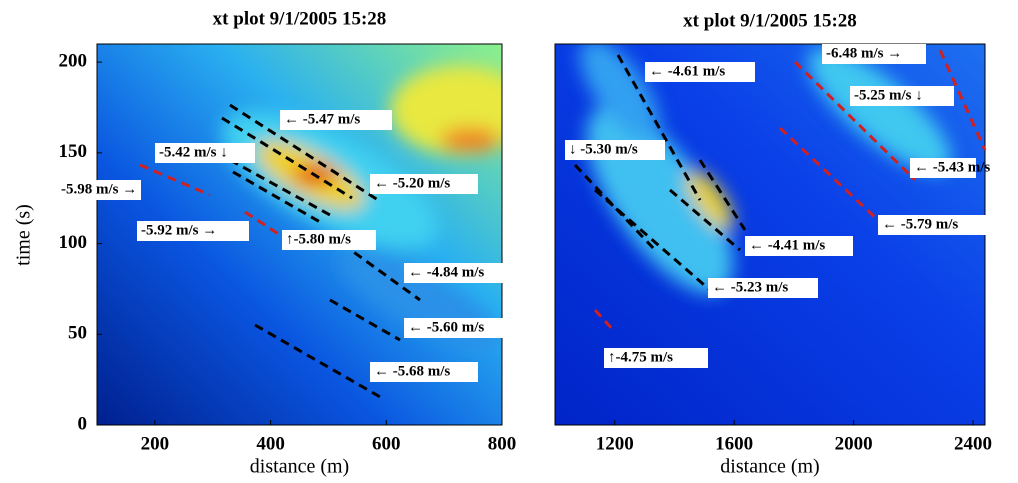  What do you see at coordinates (446, 272) in the screenshot?
I see `annotation: ← -4.84 m/s` at bounding box center [446, 272].